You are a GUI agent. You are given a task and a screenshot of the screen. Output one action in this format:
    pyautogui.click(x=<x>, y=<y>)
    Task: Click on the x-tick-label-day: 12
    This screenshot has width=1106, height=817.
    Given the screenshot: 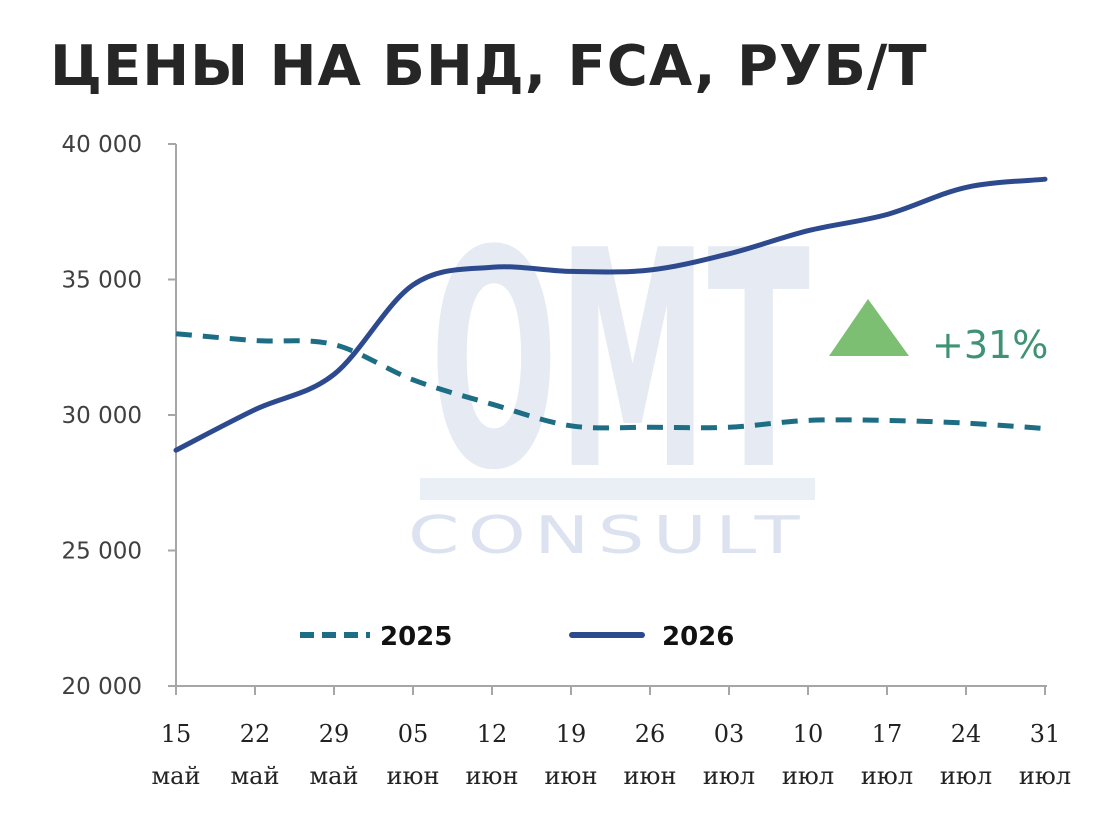 What is the action you would take?
    pyautogui.click(x=492, y=734)
    